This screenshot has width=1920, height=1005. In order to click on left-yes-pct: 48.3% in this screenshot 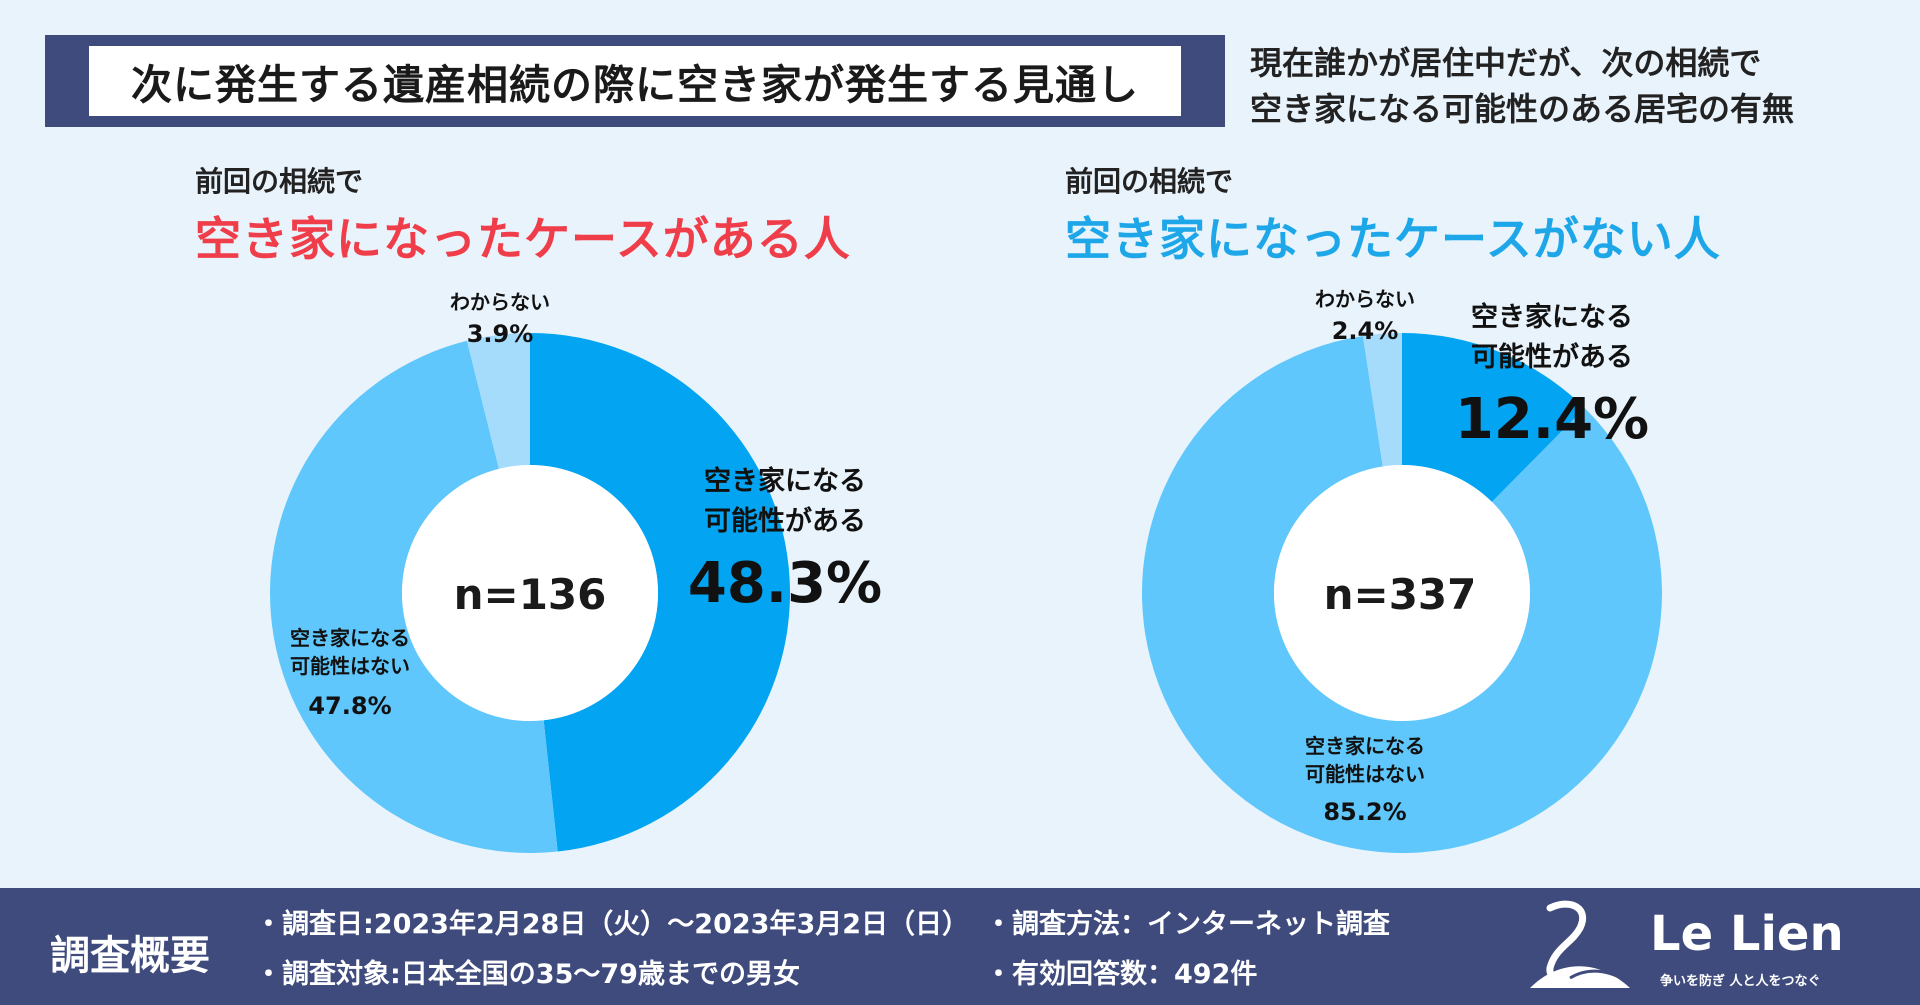, I will do `click(785, 583)`.